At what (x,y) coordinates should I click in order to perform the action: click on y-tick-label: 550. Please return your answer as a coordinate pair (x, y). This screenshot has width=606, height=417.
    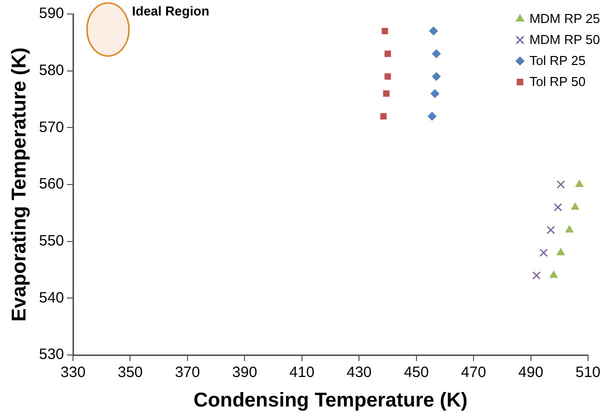
    Looking at the image, I should click on (51, 241).